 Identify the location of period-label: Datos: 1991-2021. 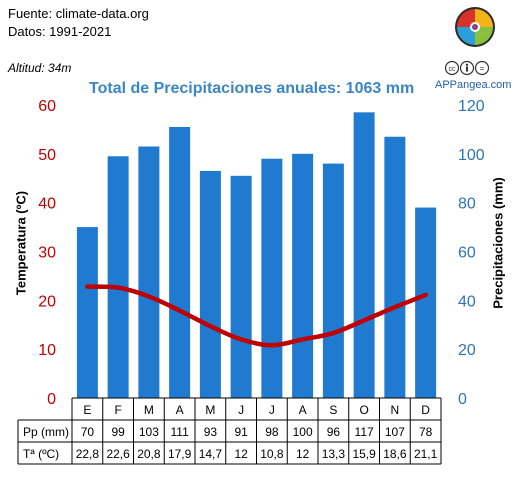
(60, 31).